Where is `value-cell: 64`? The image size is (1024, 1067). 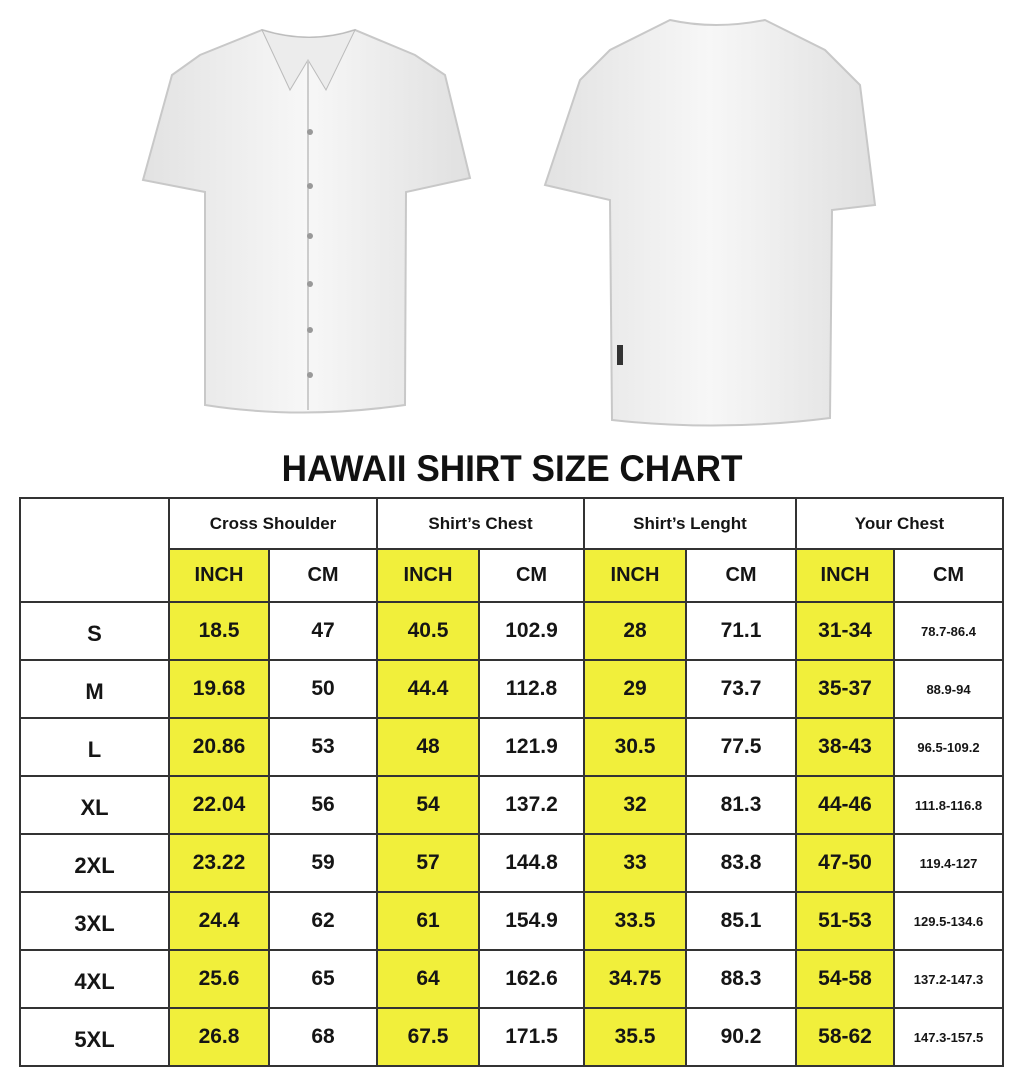
value-cell: 64 is located at coordinates (428, 979).